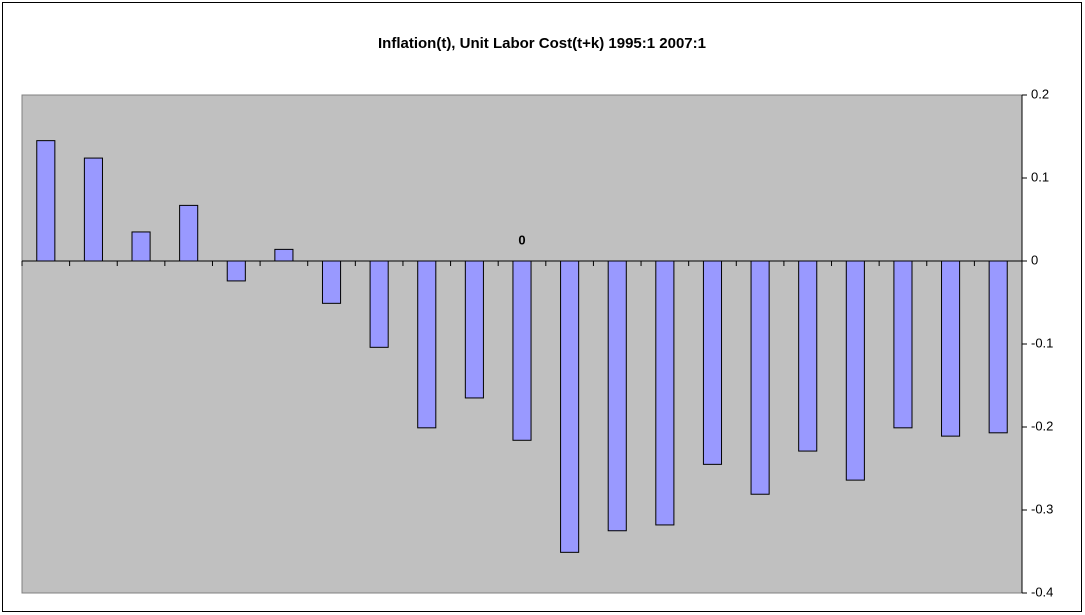  What do you see at coordinates (1042, 508) in the screenshot?
I see `y-tick-label: -0.3` at bounding box center [1042, 508].